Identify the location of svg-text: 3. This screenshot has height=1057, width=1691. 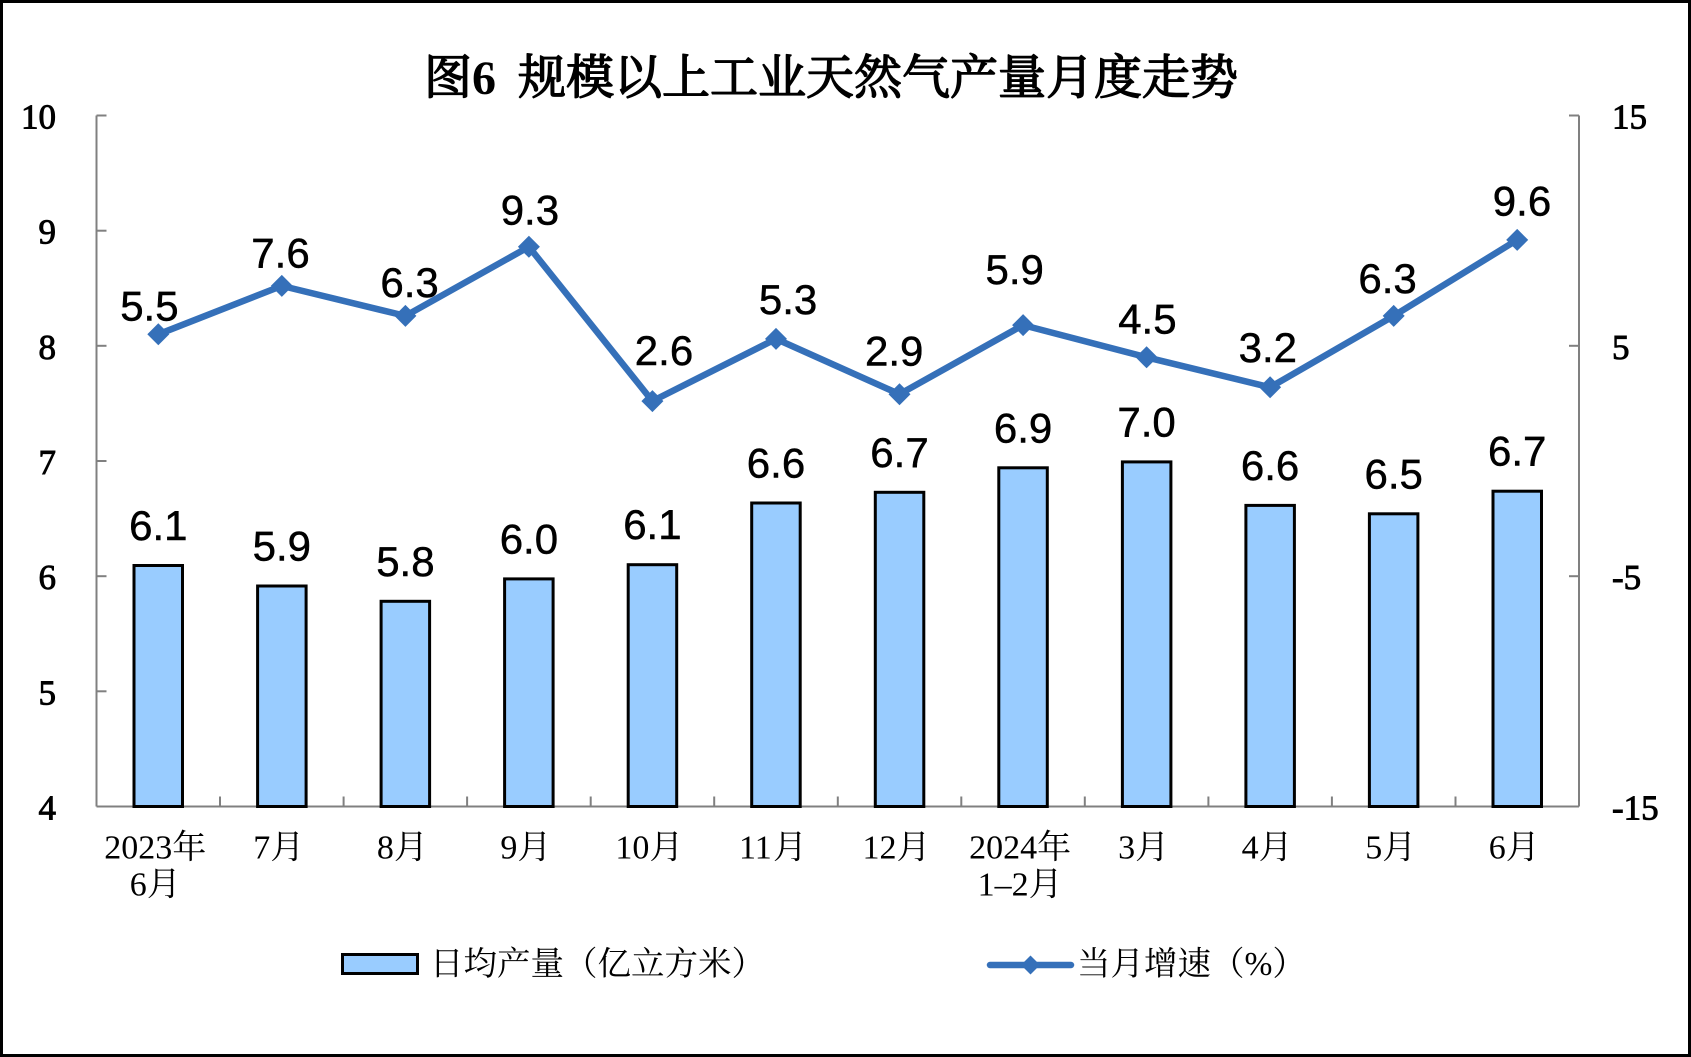
(1126, 848).